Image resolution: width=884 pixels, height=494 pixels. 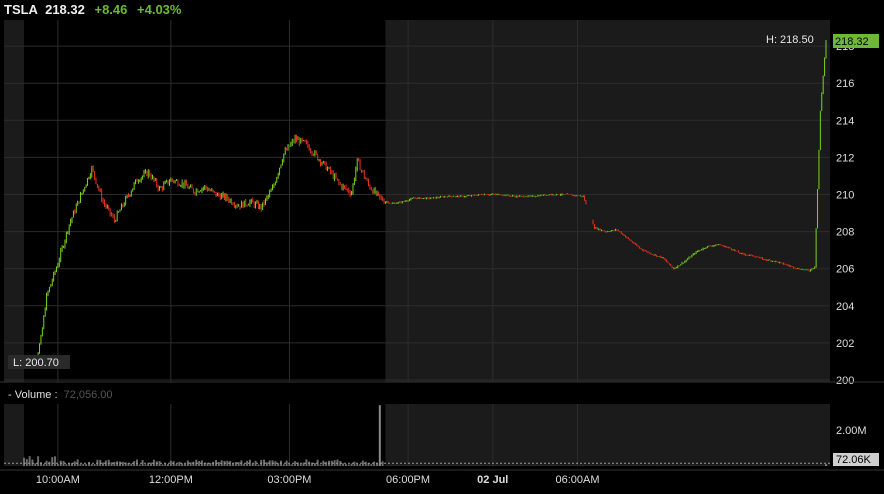 I want to click on high-marker: H: 218.50, so click(x=790, y=40).